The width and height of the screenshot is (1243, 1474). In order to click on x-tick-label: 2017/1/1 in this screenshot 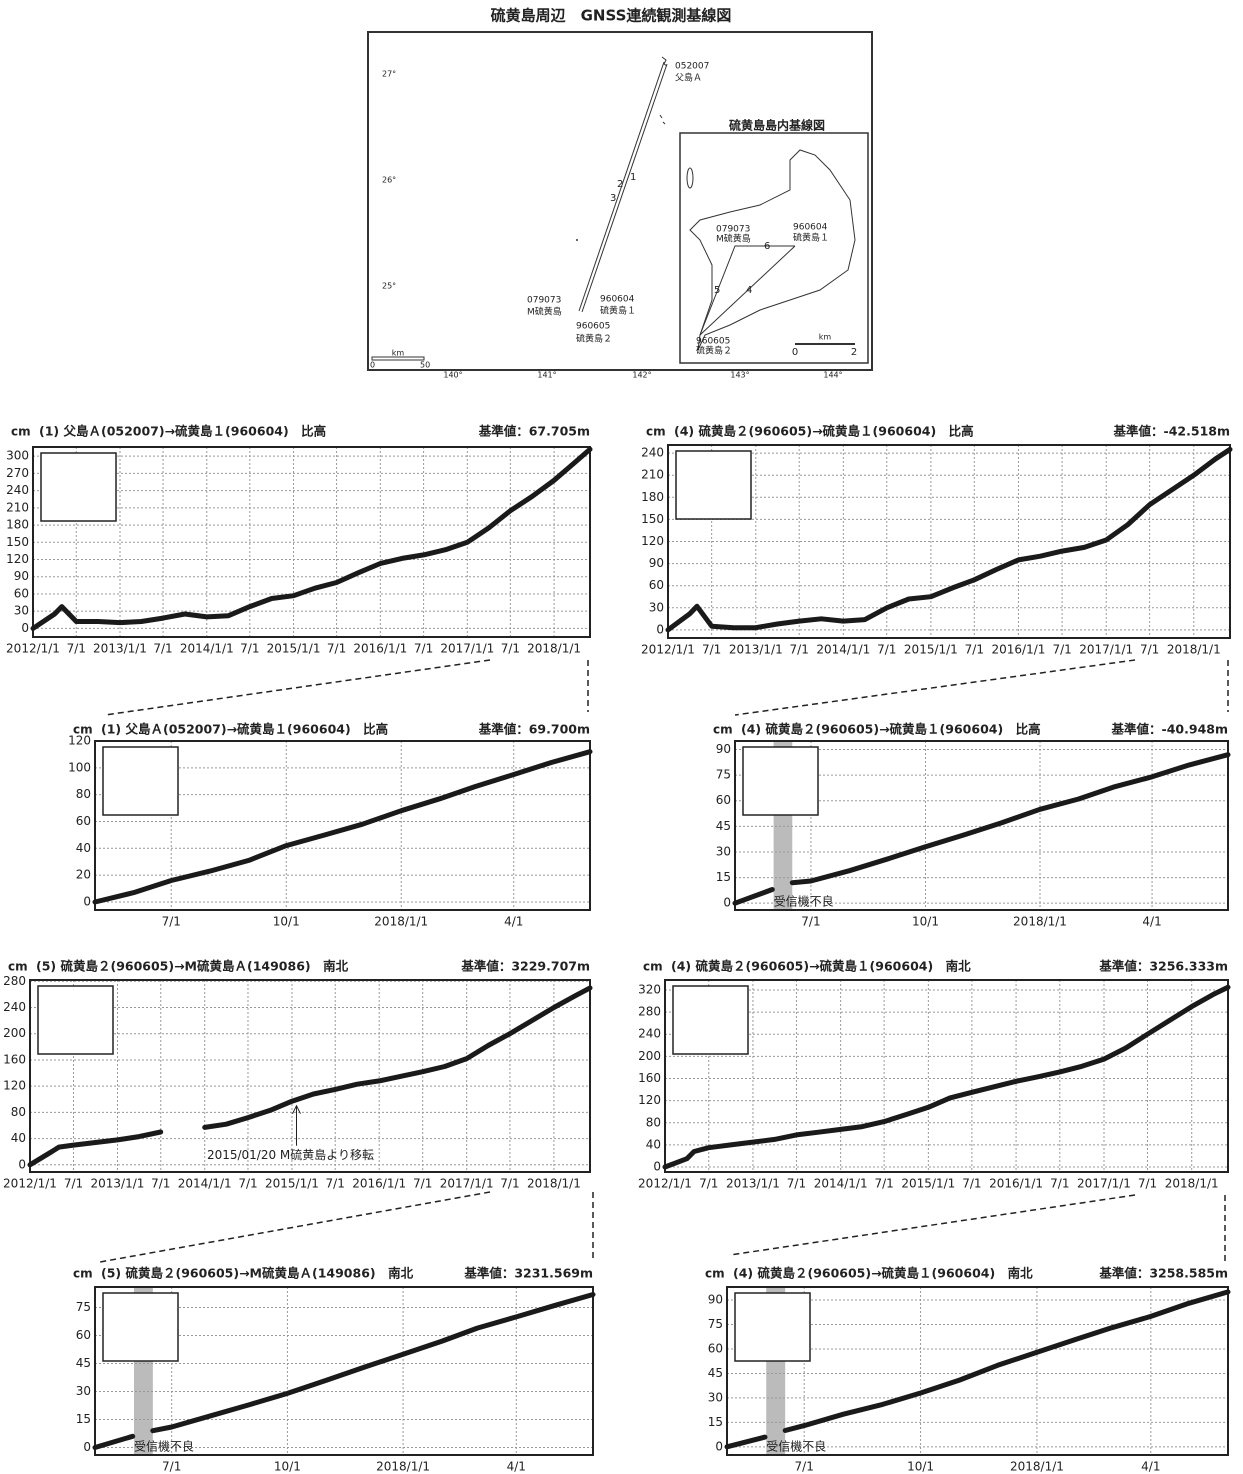, I will do `click(467, 649)`.